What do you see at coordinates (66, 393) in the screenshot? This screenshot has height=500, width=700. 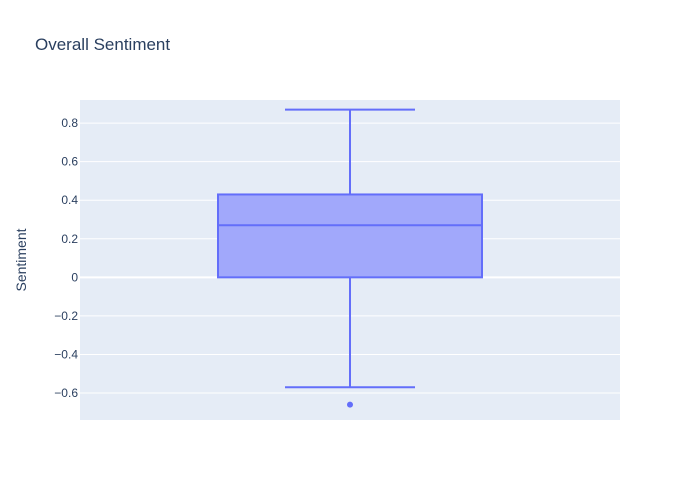 I see `y-tick-label: −0.6` at bounding box center [66, 393].